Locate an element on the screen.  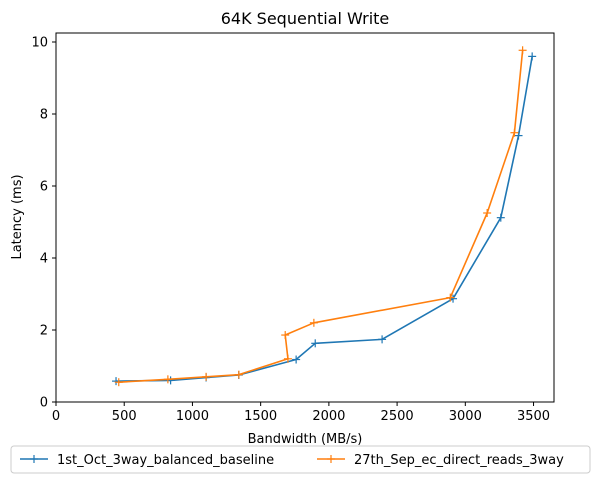
x-tick-label: 500 is located at coordinates (124, 416).